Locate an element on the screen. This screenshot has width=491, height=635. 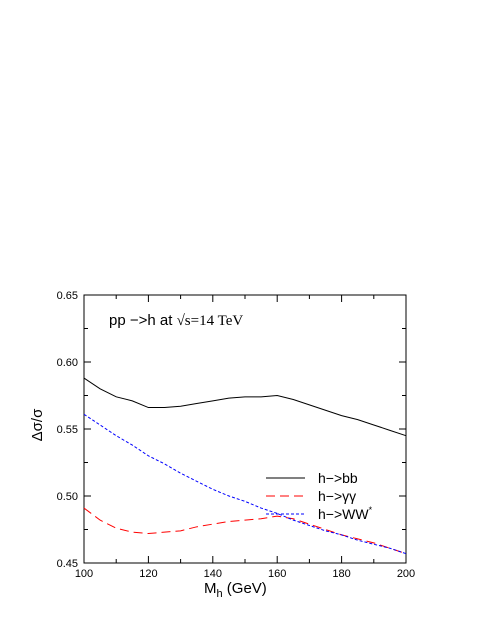
x-axis-label: Mh (GeV) is located at coordinates (235, 590).